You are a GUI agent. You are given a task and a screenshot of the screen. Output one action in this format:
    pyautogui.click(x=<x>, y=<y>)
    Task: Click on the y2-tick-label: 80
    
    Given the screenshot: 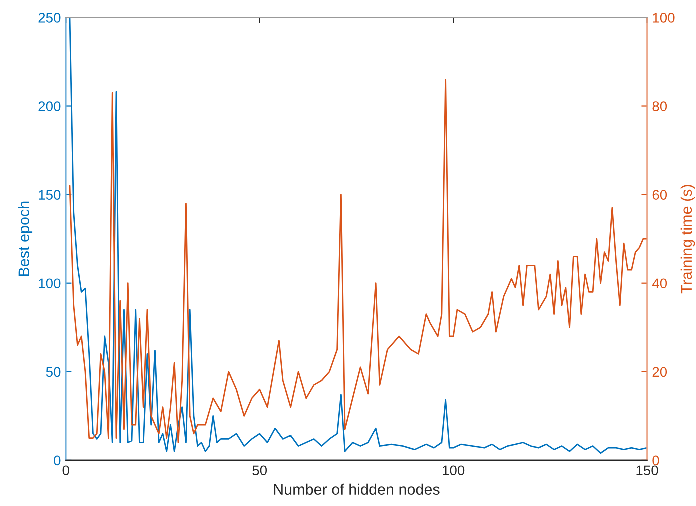 What is the action you would take?
    pyautogui.click(x=660, y=107)
    